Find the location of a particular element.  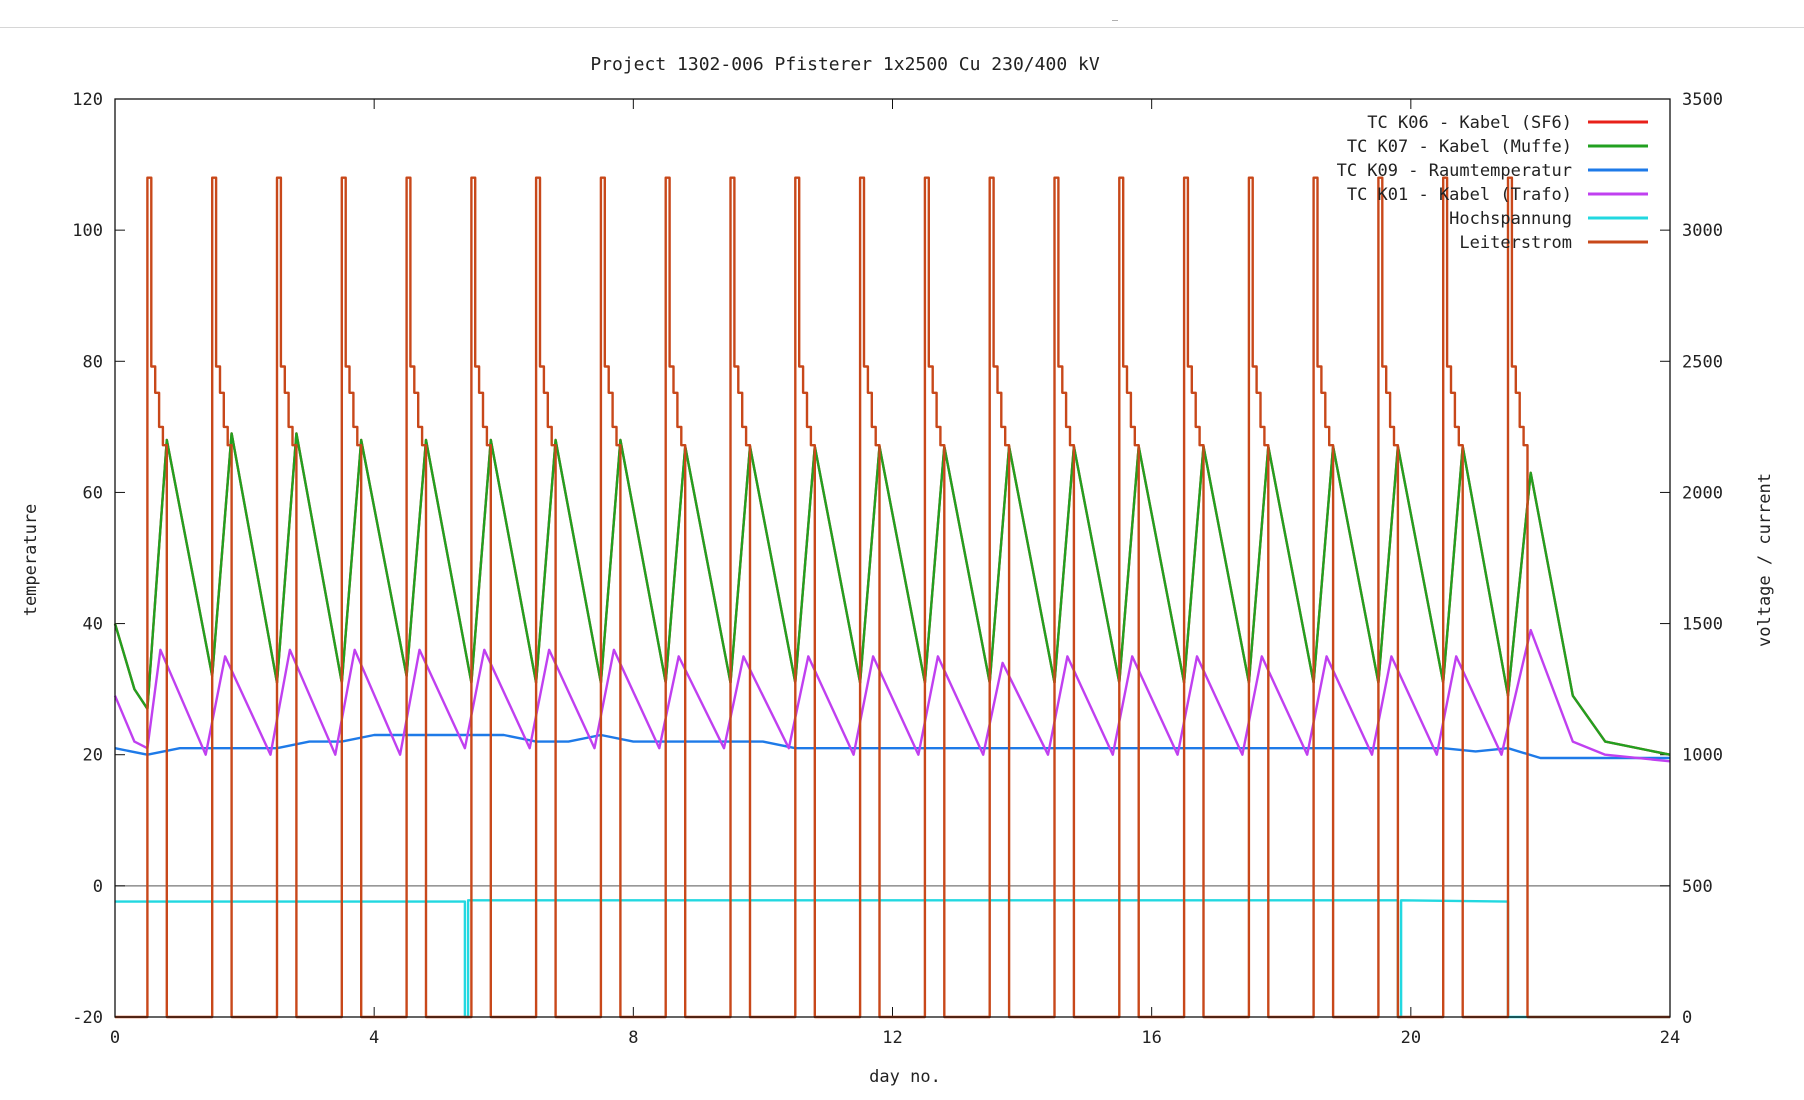

legend-label: TC K09 - Raumtemperatur is located at coordinates (1454, 171).